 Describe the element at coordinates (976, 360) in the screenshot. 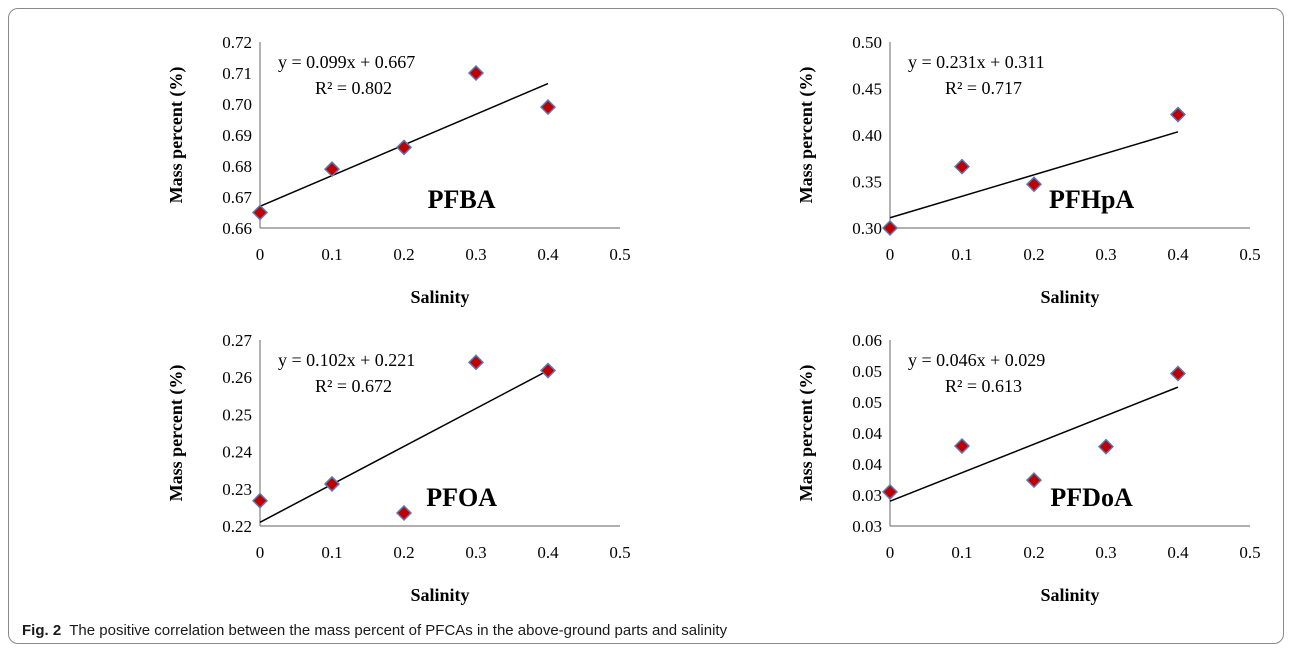

I see `trend-equation: y = 0.046x + 0.029` at that location.